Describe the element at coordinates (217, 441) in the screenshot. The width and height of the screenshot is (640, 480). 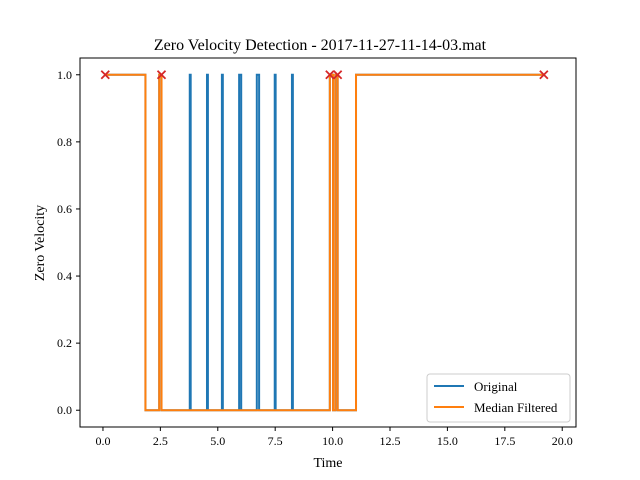
I see `x-tick-label: 5.0` at that location.